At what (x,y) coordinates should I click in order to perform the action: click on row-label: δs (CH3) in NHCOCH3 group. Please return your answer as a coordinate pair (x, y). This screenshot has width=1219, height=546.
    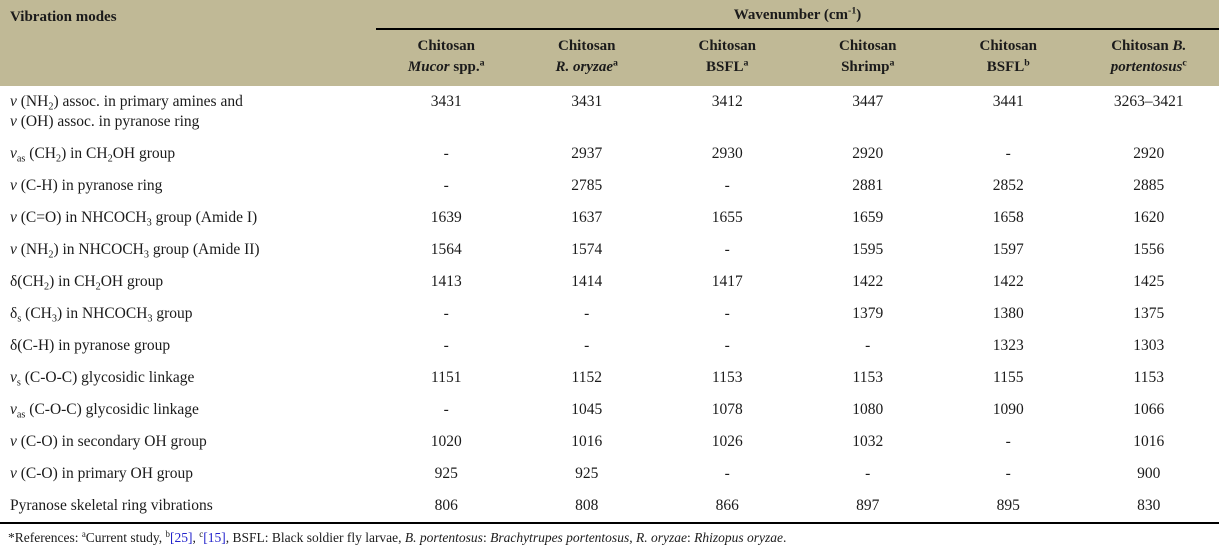
    Looking at the image, I should click on (188, 314).